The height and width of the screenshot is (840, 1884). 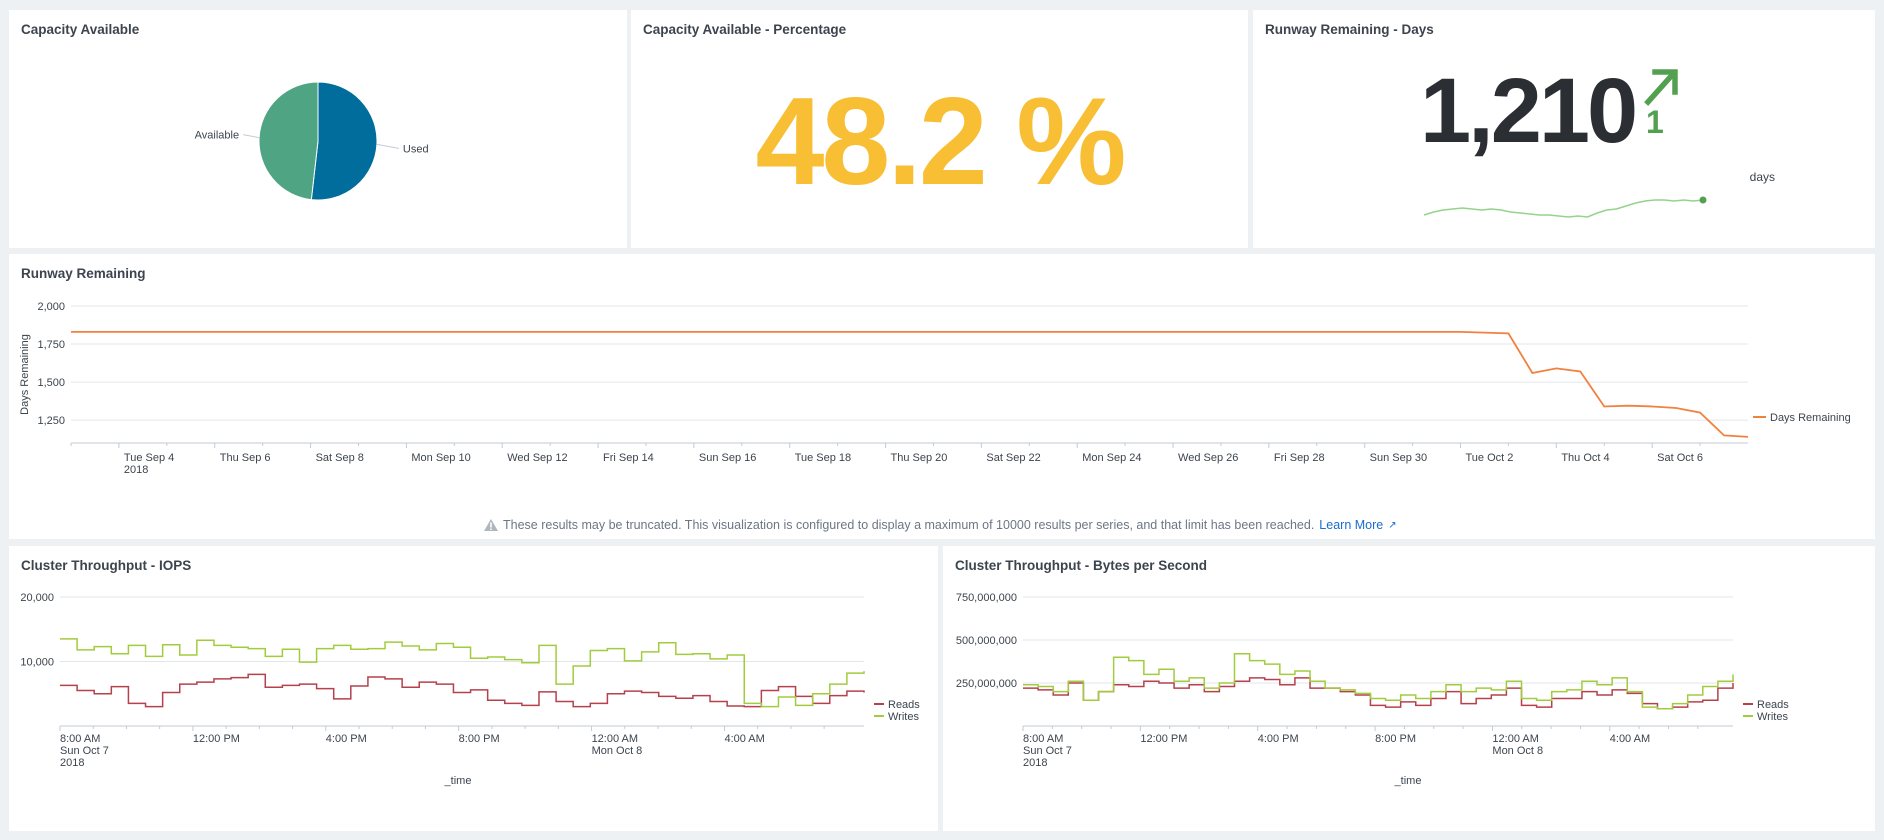 What do you see at coordinates (288, 141) in the screenshot?
I see `pie-slice-available` at bounding box center [288, 141].